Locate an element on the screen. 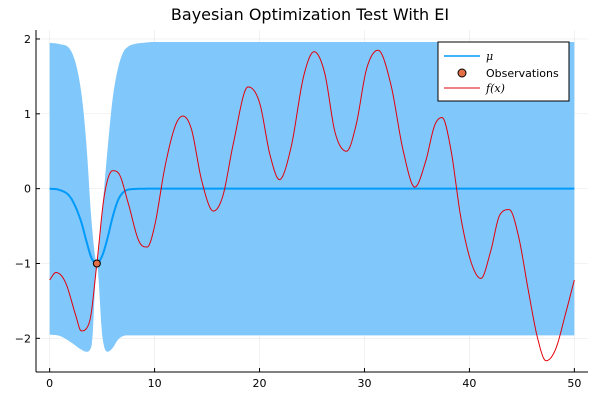 This screenshot has height=405, width=600. chart-title: Bayesian Optimization Test With EI is located at coordinates (310, 14).